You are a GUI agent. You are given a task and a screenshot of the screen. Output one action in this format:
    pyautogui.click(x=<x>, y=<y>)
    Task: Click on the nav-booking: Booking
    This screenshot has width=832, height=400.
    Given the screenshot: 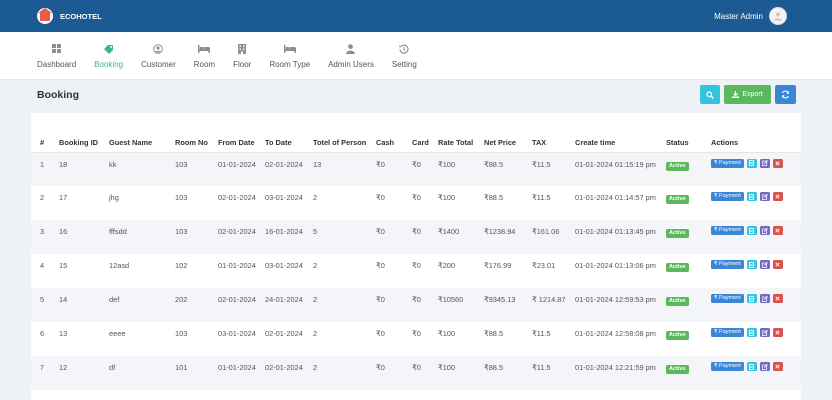 What is the action you would take?
    pyautogui.click(x=108, y=56)
    